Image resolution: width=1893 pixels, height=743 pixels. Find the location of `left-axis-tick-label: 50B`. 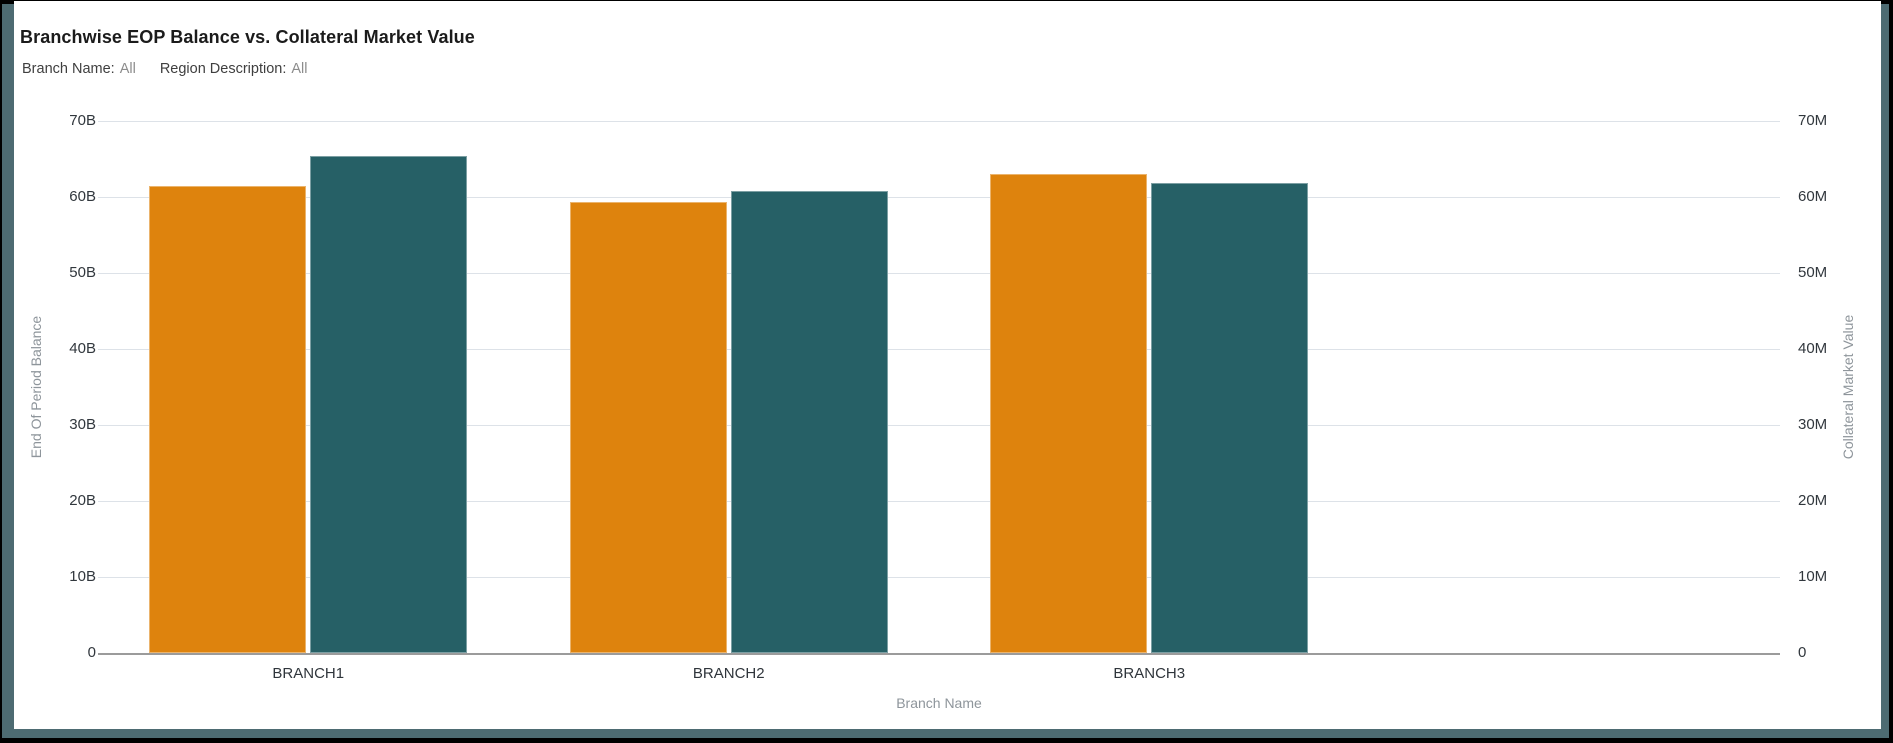

left-axis-tick-label: 50B is located at coordinates (82, 272).